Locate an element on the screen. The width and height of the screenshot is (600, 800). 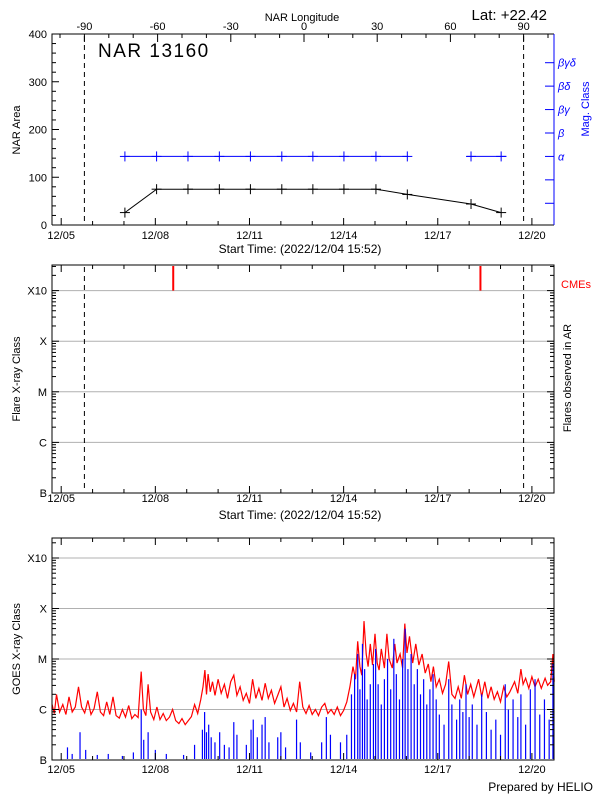
cmes-label: CMEs is located at coordinates (576, 285).